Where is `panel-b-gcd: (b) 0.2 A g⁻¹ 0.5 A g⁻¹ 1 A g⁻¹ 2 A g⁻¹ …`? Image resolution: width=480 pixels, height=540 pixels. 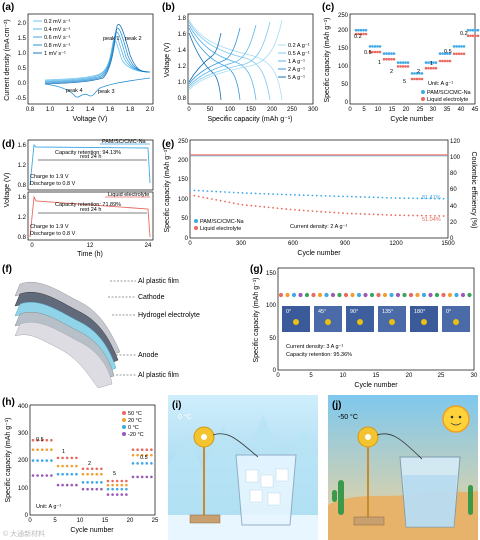 panel-b-gcd: (b) 0.2 A g⁻¹ 0.5 A g⁻¹ 1 A g⁻¹ 2 A g⁻¹ … is located at coordinates (240, 62).